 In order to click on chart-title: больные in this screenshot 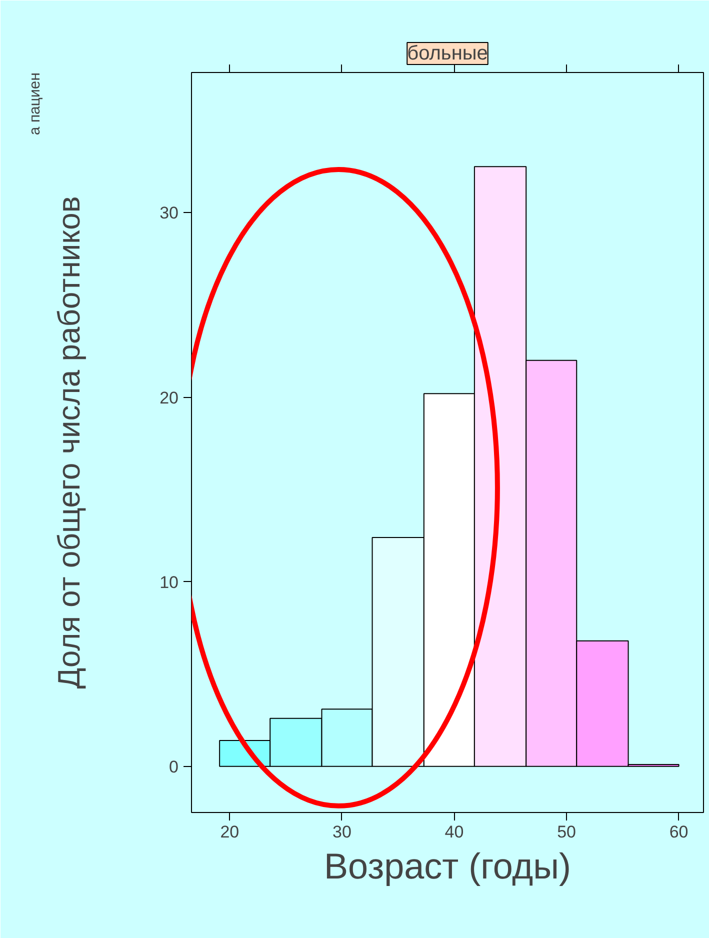, I will do `click(447, 53)`.